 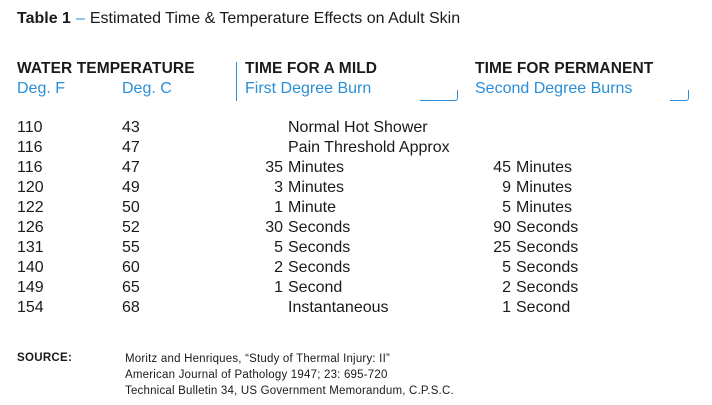 What do you see at coordinates (131, 218) in the screenshot?
I see `column-deg-c: 43 47 47 49 50 52 55 60 65 68` at bounding box center [131, 218].